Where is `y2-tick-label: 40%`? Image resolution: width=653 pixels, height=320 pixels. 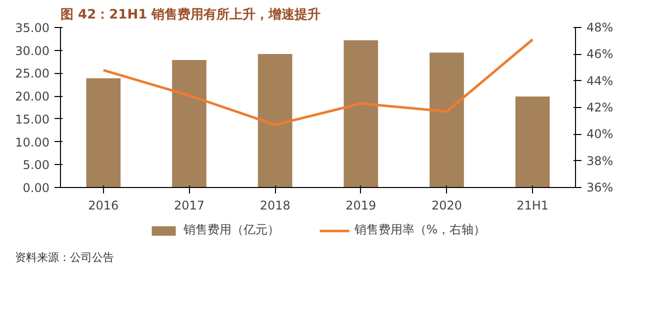
y2-tick-label: 40% is located at coordinates (600, 134).